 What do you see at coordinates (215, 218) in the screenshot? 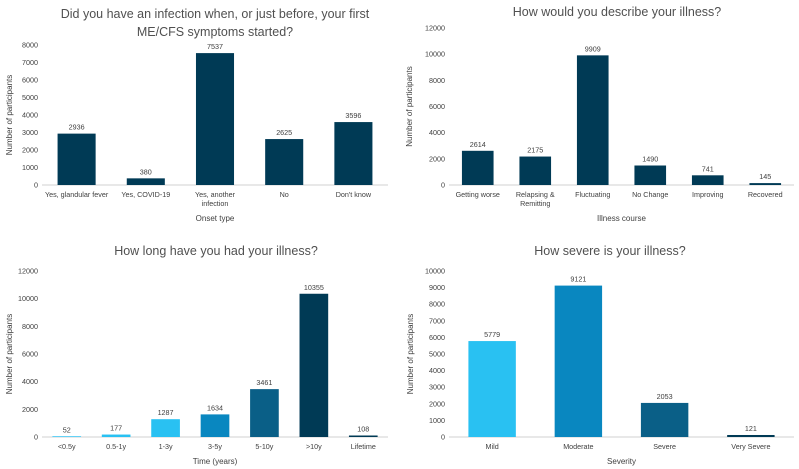
I see `x-axis-label: Onset type` at bounding box center [215, 218].